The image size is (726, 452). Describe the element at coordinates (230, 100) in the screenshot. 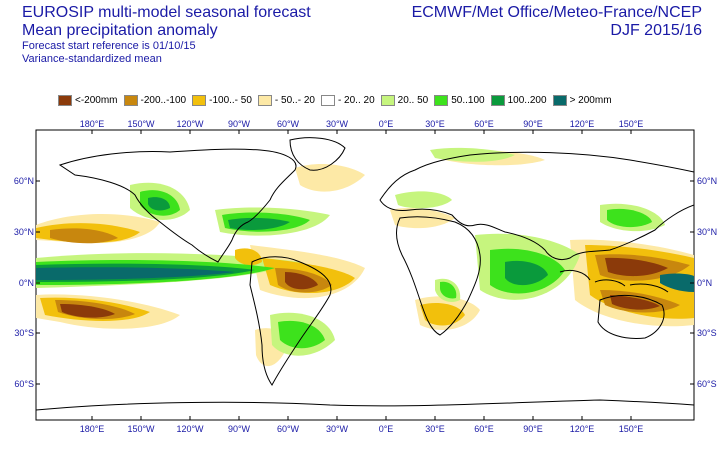

I see `legend-label: -100..- 50` at that location.